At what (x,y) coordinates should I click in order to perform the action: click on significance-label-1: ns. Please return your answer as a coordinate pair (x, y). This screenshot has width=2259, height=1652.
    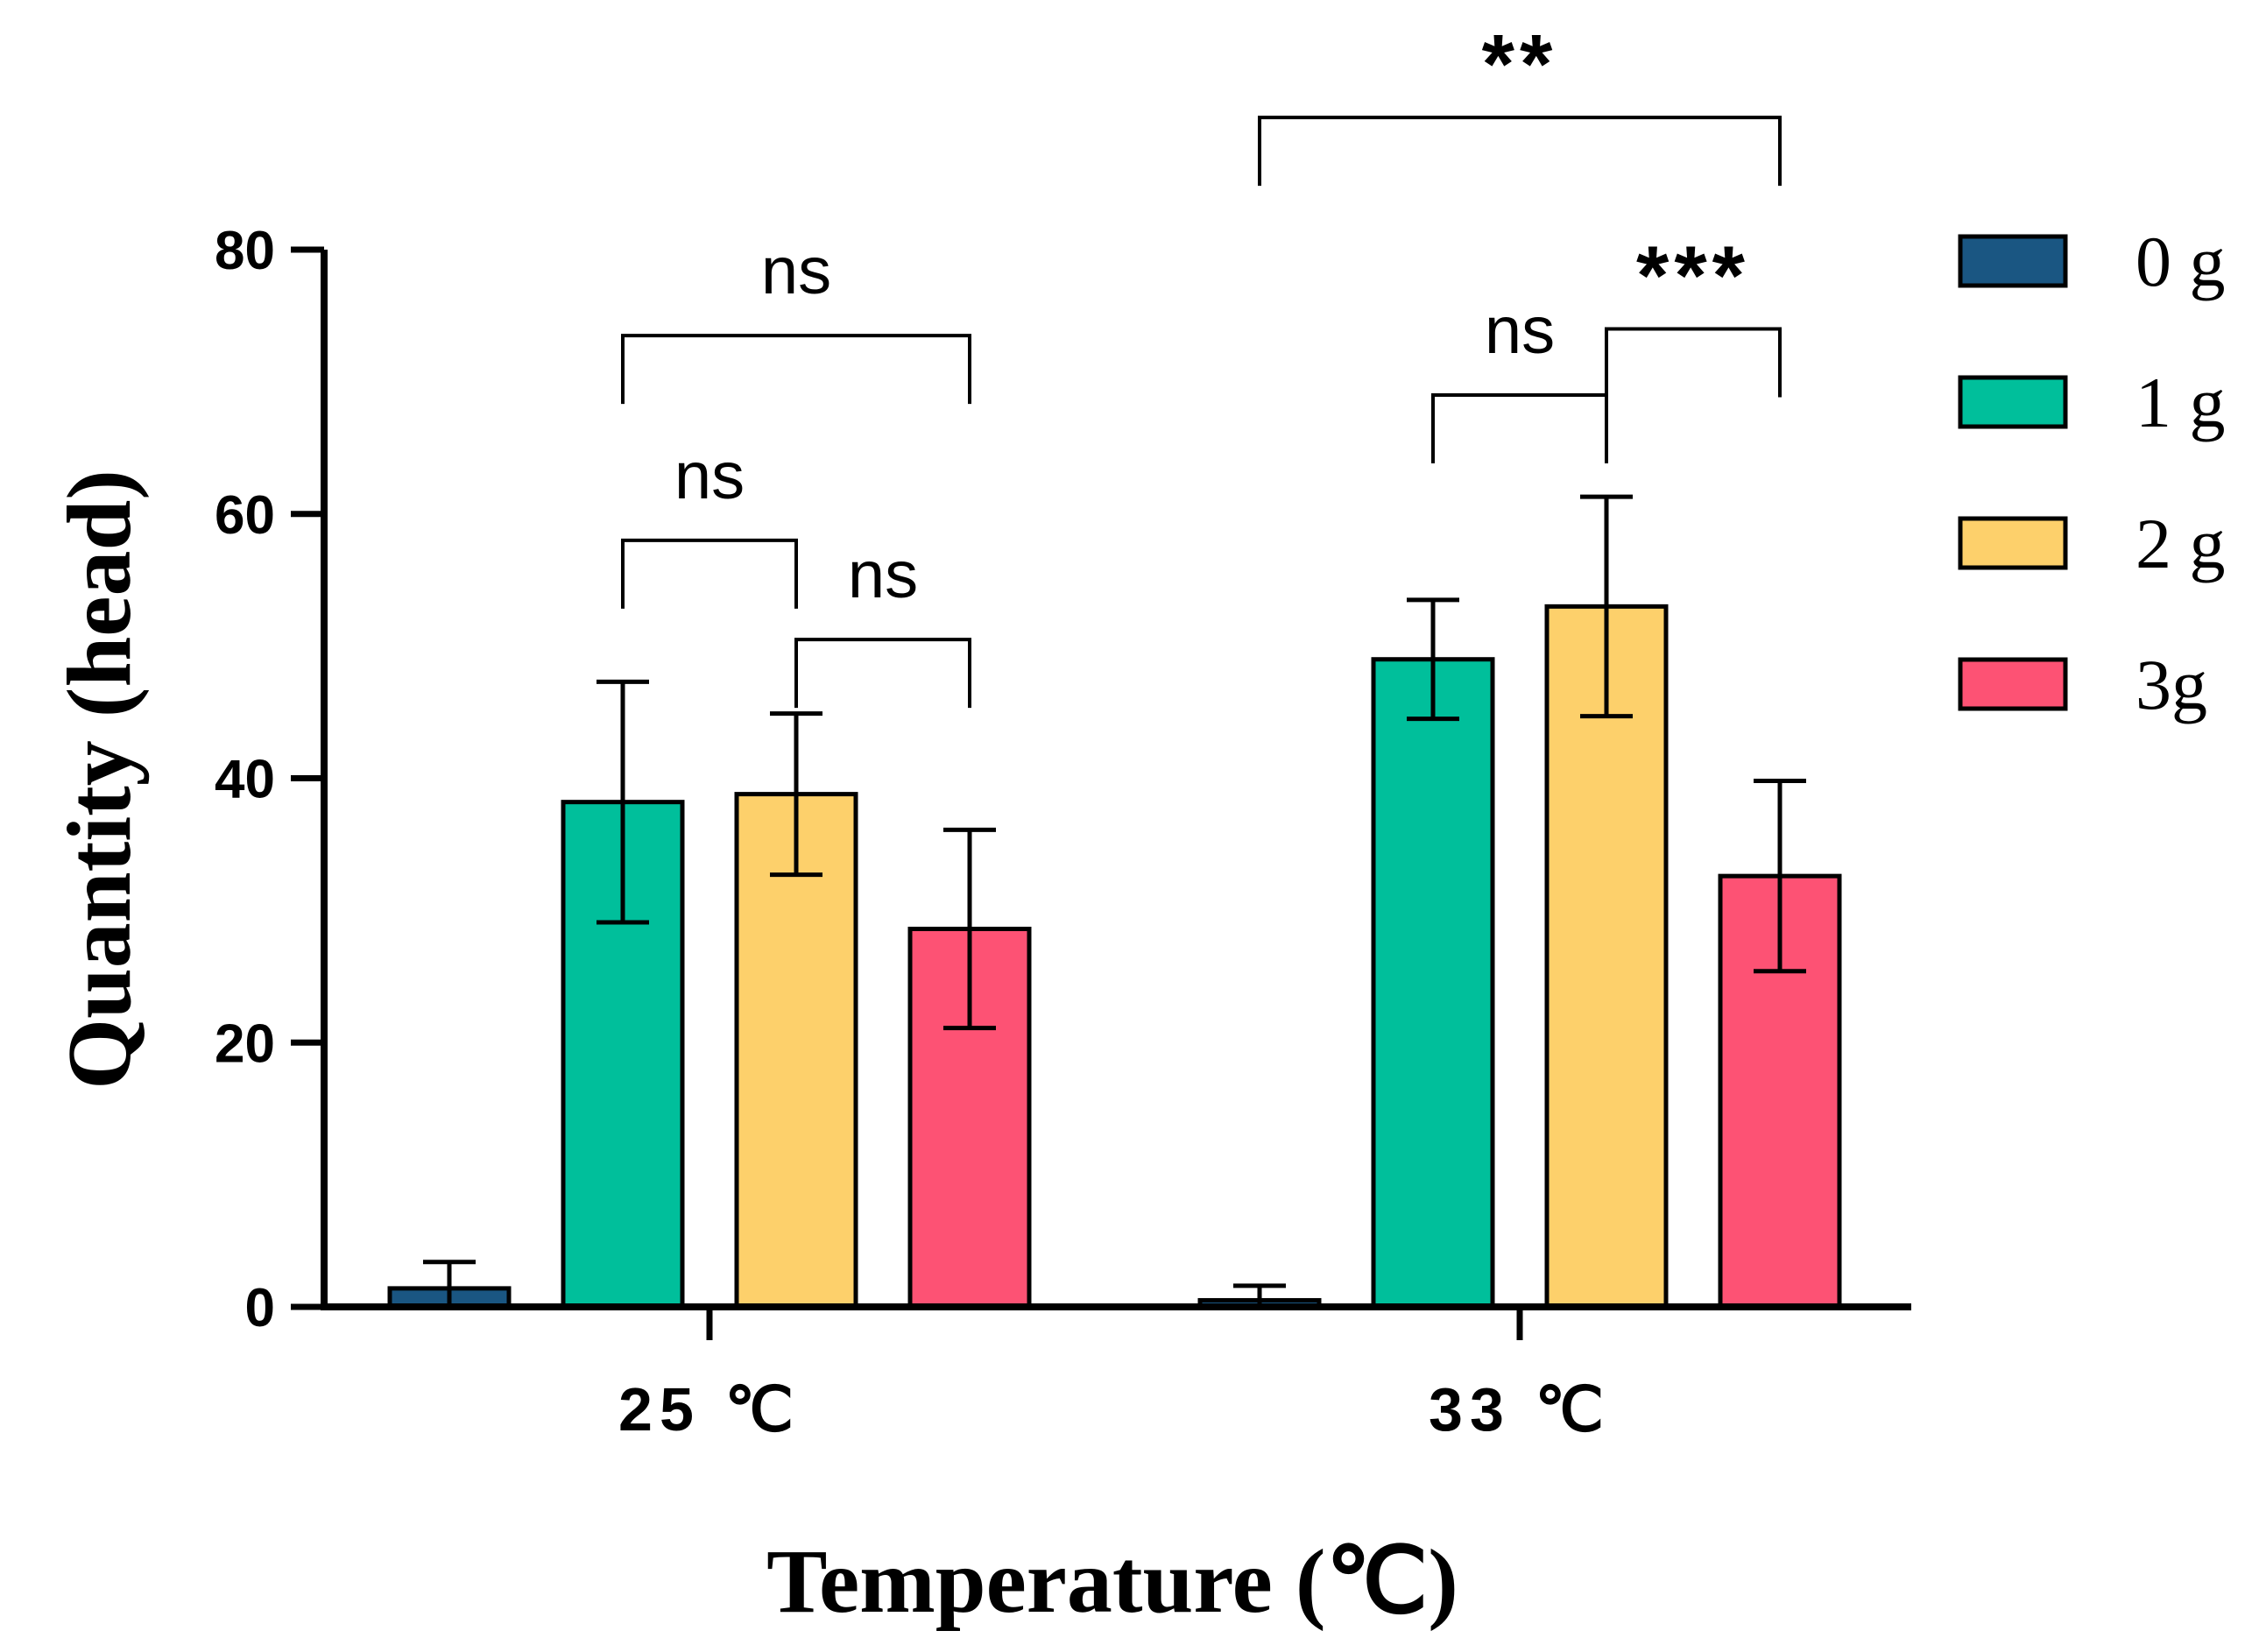
    Looking at the image, I should click on (709, 476).